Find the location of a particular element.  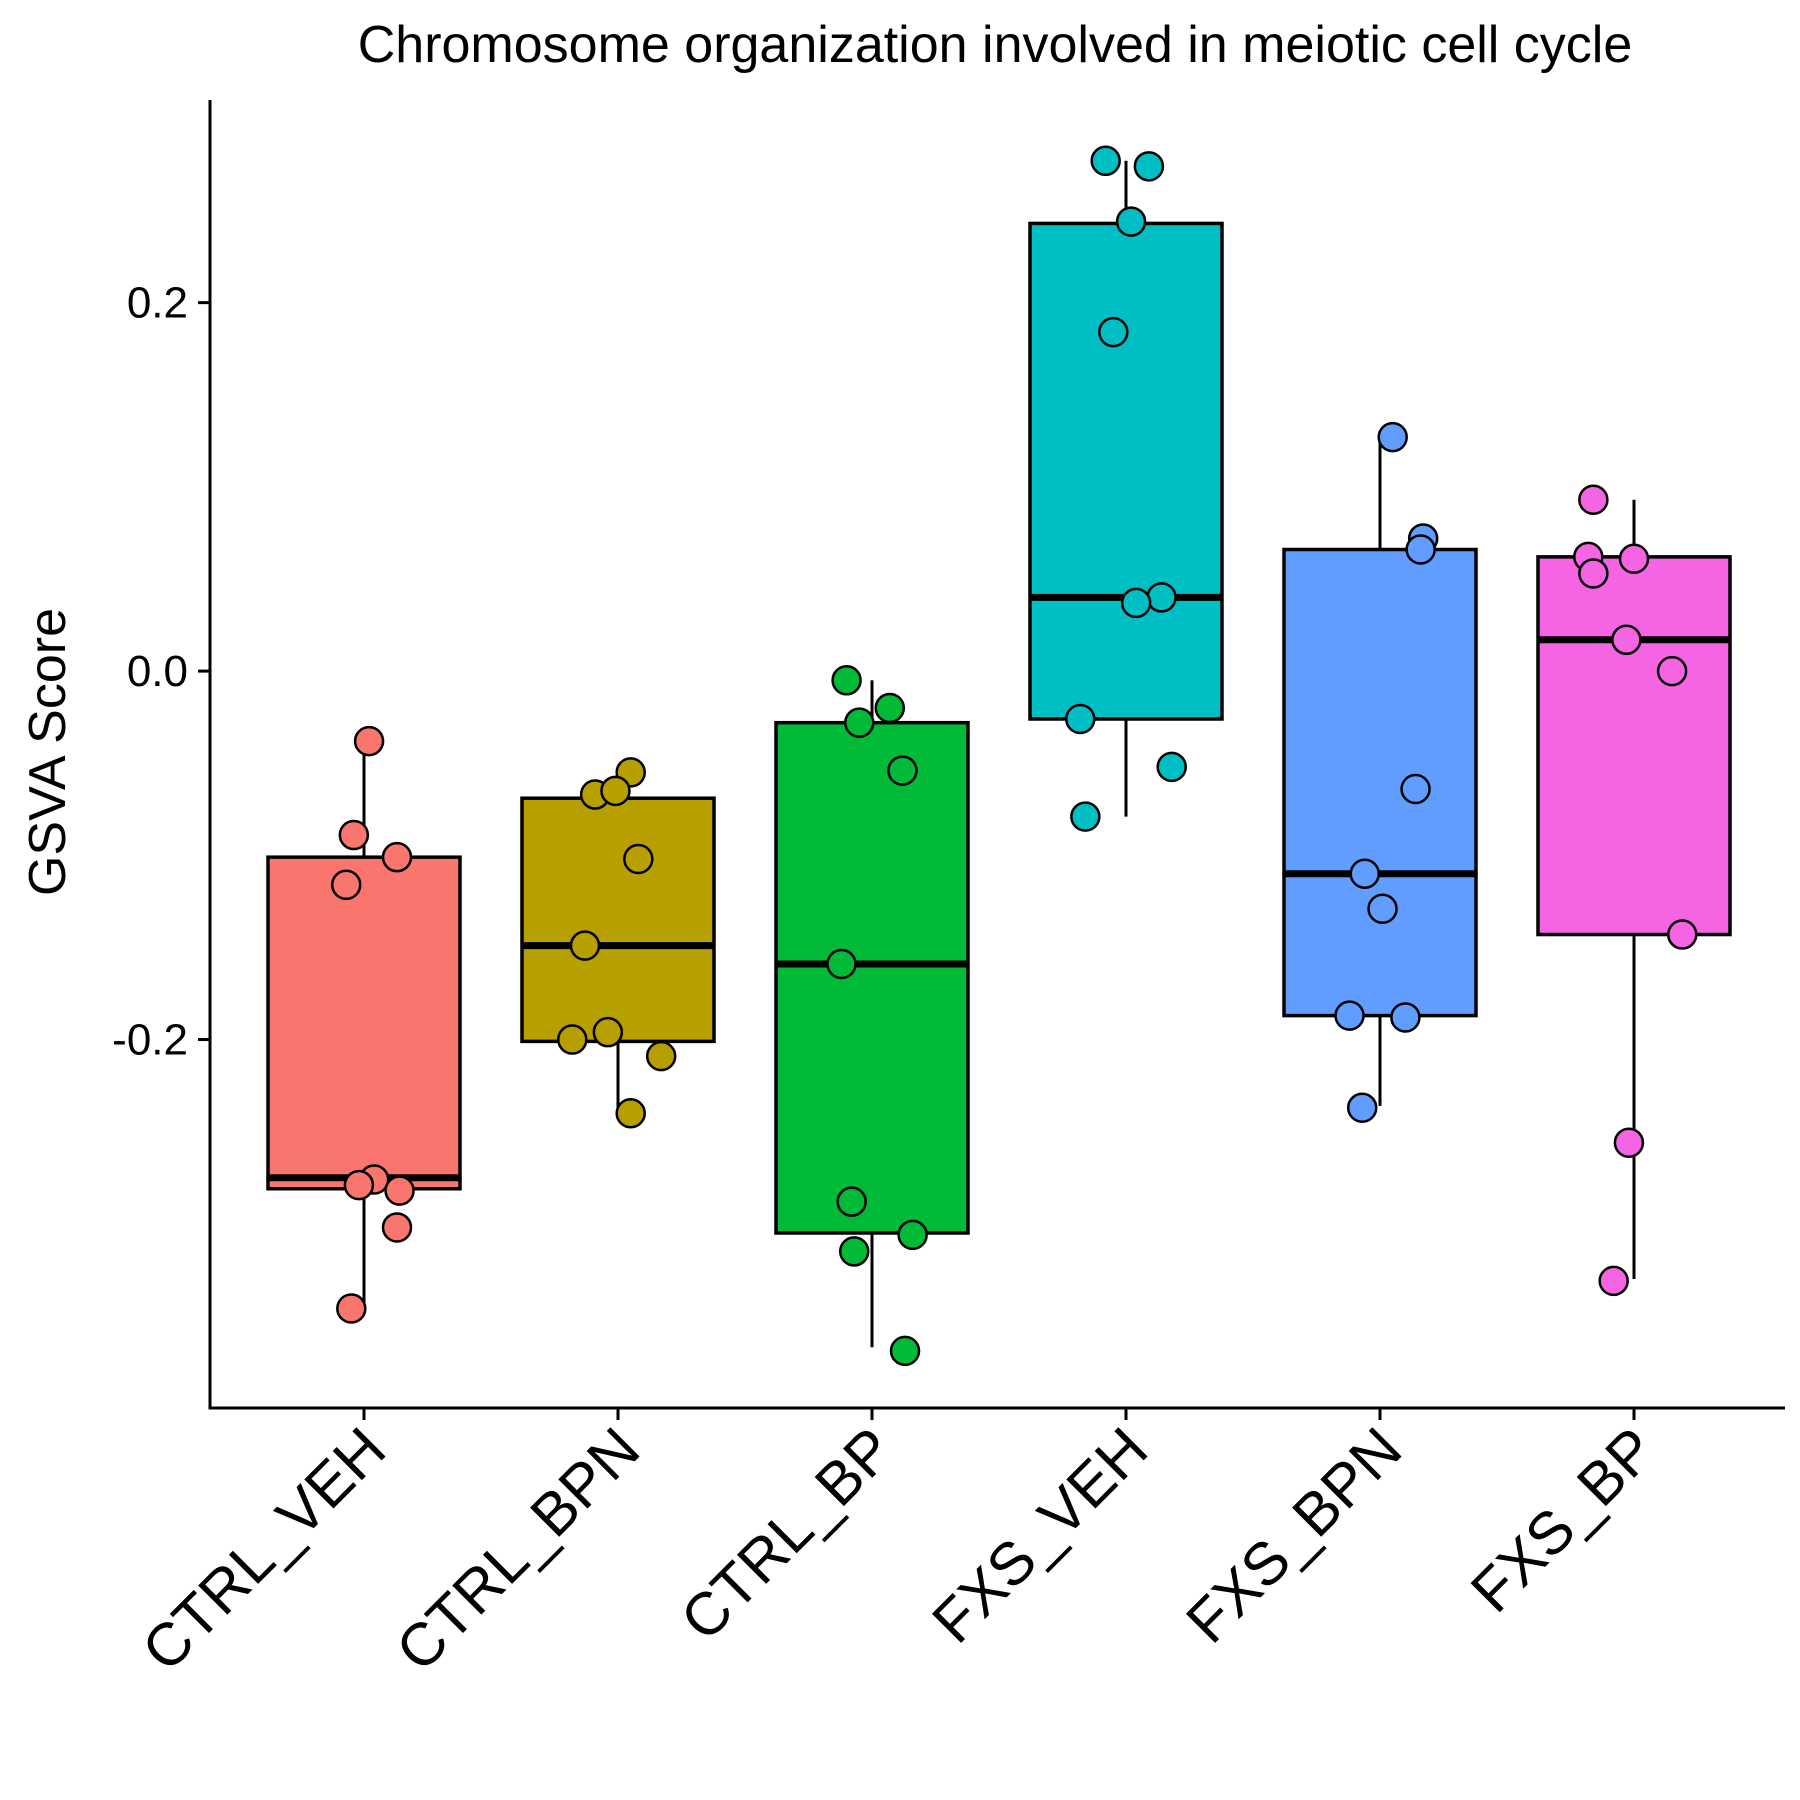

box-fxs-bpn is located at coordinates (1380, 772).